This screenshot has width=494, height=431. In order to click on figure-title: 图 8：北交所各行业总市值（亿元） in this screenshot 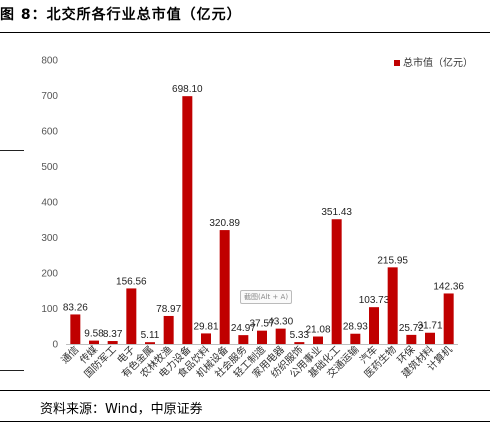, I will do `click(121, 15)`.